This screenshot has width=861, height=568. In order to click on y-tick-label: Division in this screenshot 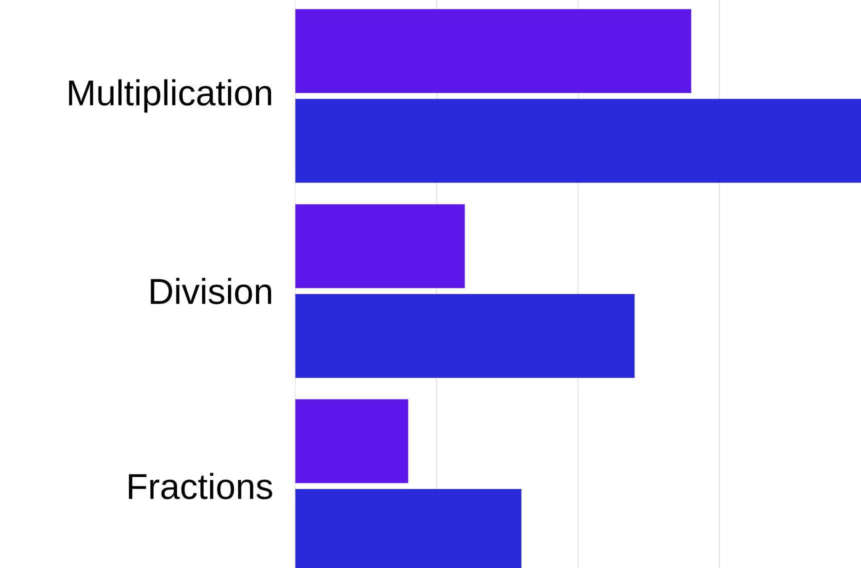, I will do `click(211, 291)`.